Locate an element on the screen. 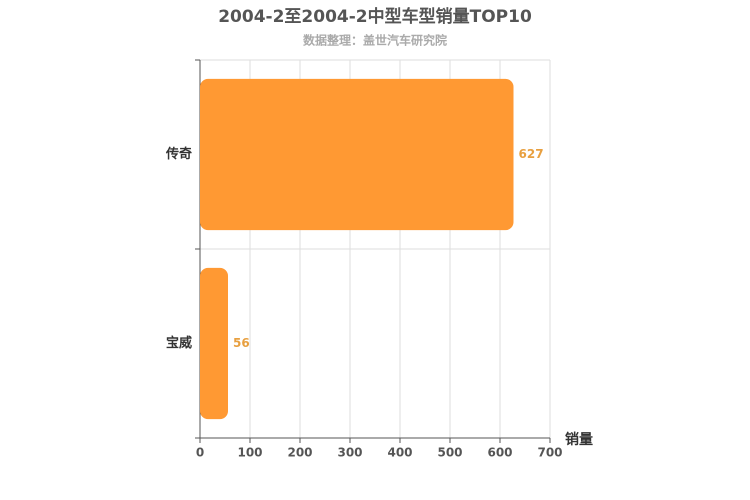  x-tick-label: 100 is located at coordinates (249, 453).